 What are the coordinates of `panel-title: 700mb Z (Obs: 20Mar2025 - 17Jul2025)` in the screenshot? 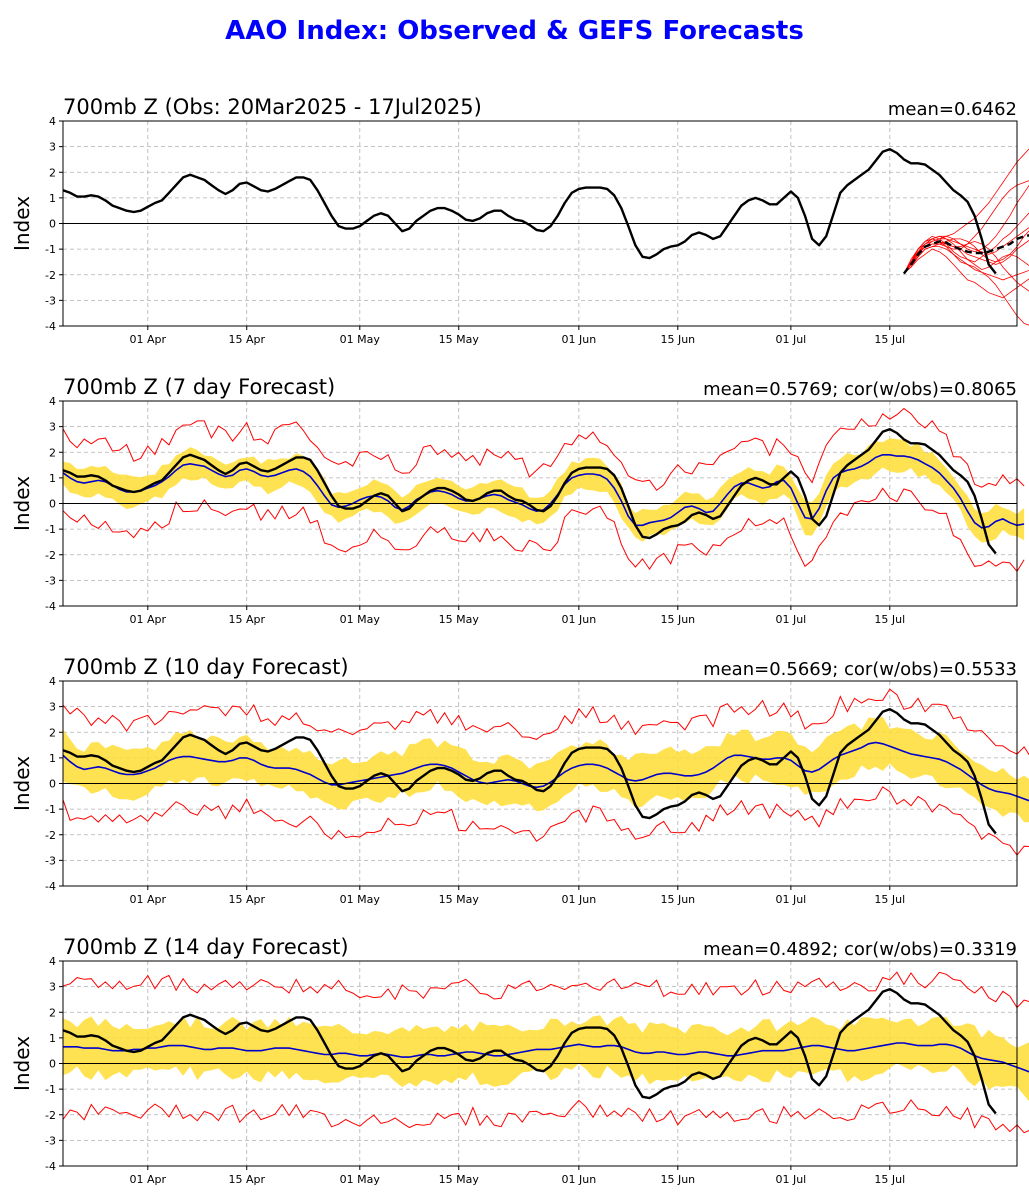 It's located at (272, 107).